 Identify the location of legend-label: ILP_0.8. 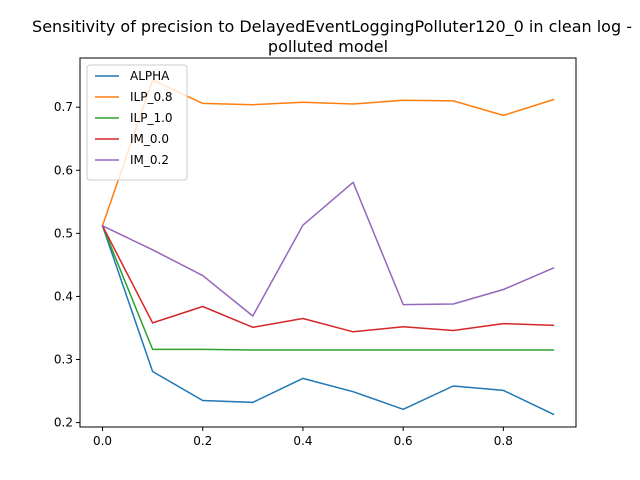
(151, 97).